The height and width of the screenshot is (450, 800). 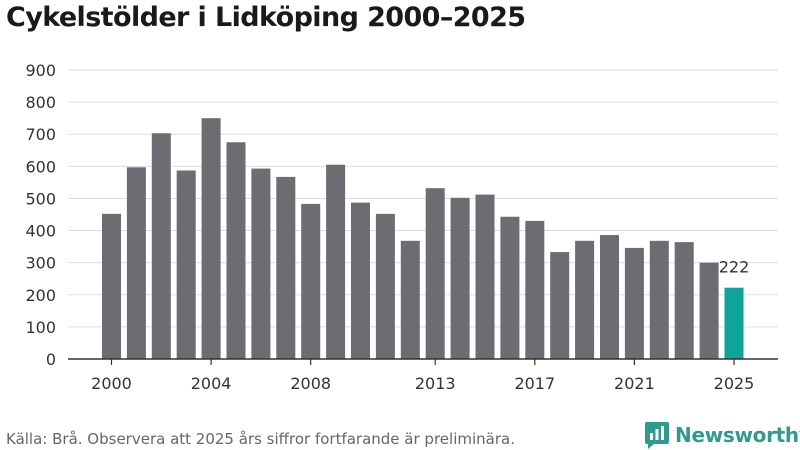 What do you see at coordinates (40, 134) in the screenshot?
I see `y-tick-label: 700` at bounding box center [40, 134].